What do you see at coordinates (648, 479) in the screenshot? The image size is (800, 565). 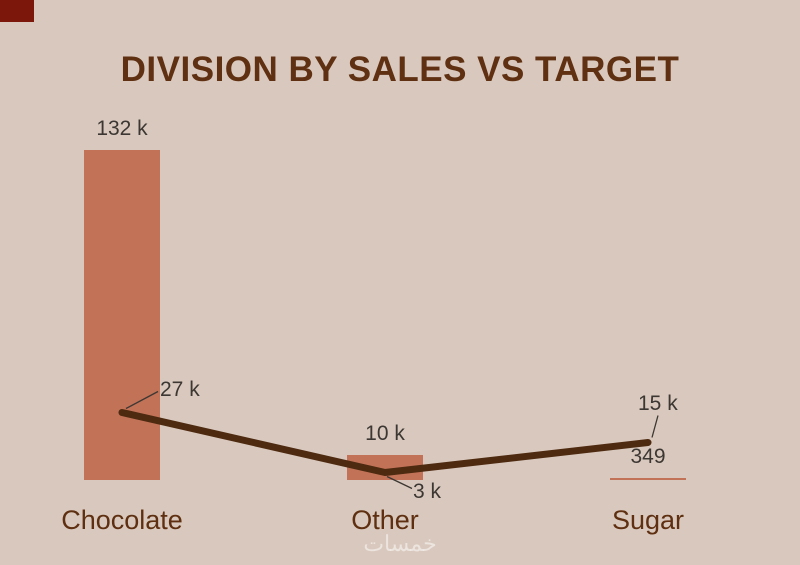 I see `bar-sugar` at bounding box center [648, 479].